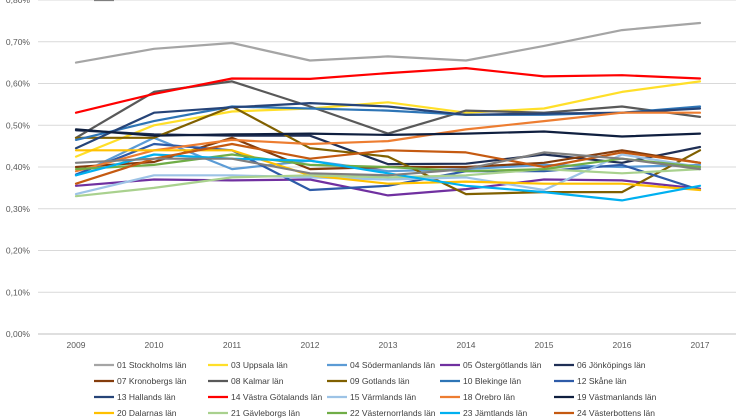  Describe the element at coordinates (616, 413) in the screenshot. I see `legend-label: 24 Västerbottens län` at that location.